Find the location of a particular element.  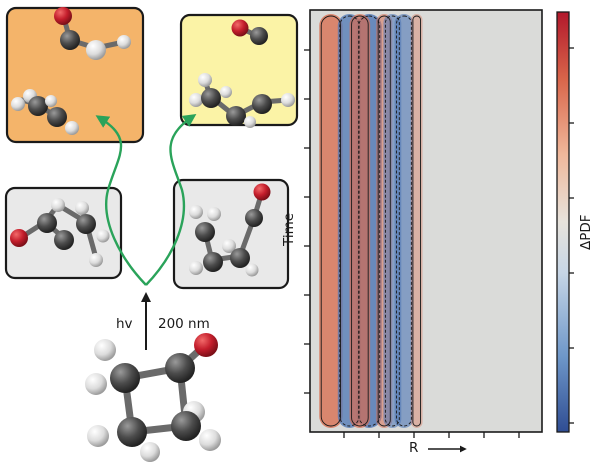

r-axis-ticks is located at coordinates (431, 435).